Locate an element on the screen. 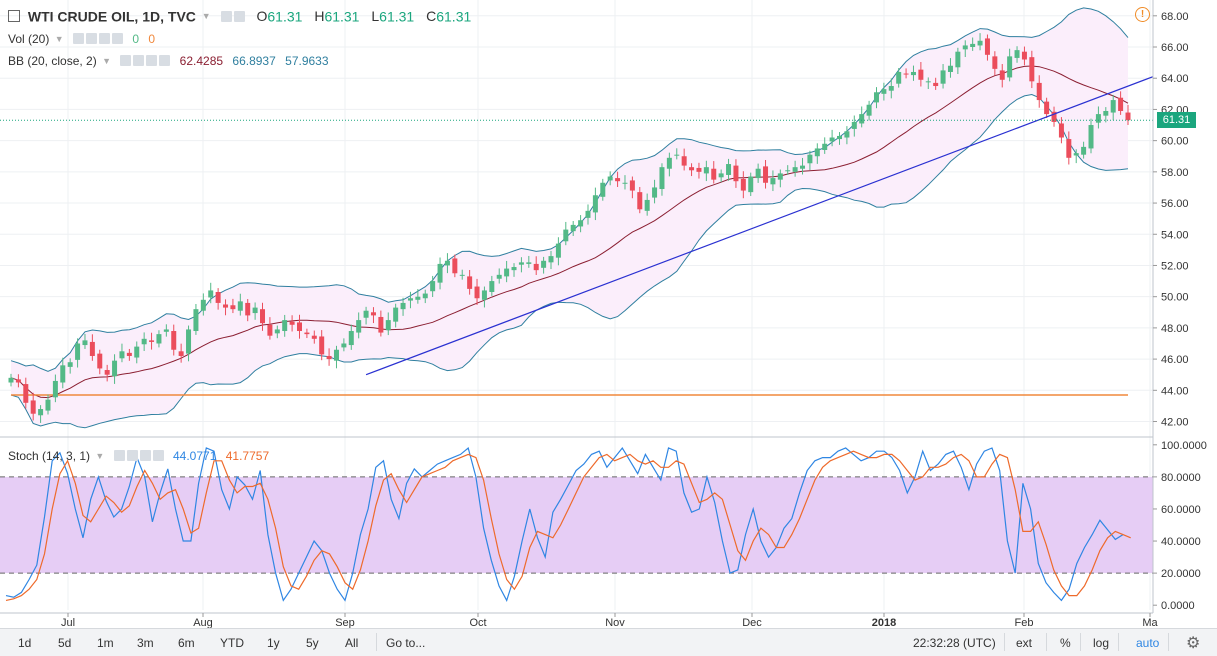 The image size is (1217, 656). stoch-label: Stoch (14, 3, 1) is located at coordinates (49, 455).